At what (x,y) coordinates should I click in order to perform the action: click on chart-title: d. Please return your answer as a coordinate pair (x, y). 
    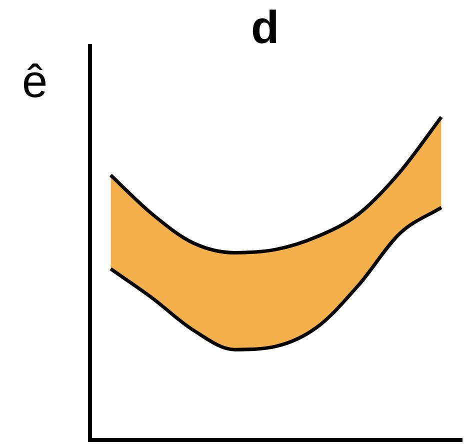
    Looking at the image, I should click on (265, 27).